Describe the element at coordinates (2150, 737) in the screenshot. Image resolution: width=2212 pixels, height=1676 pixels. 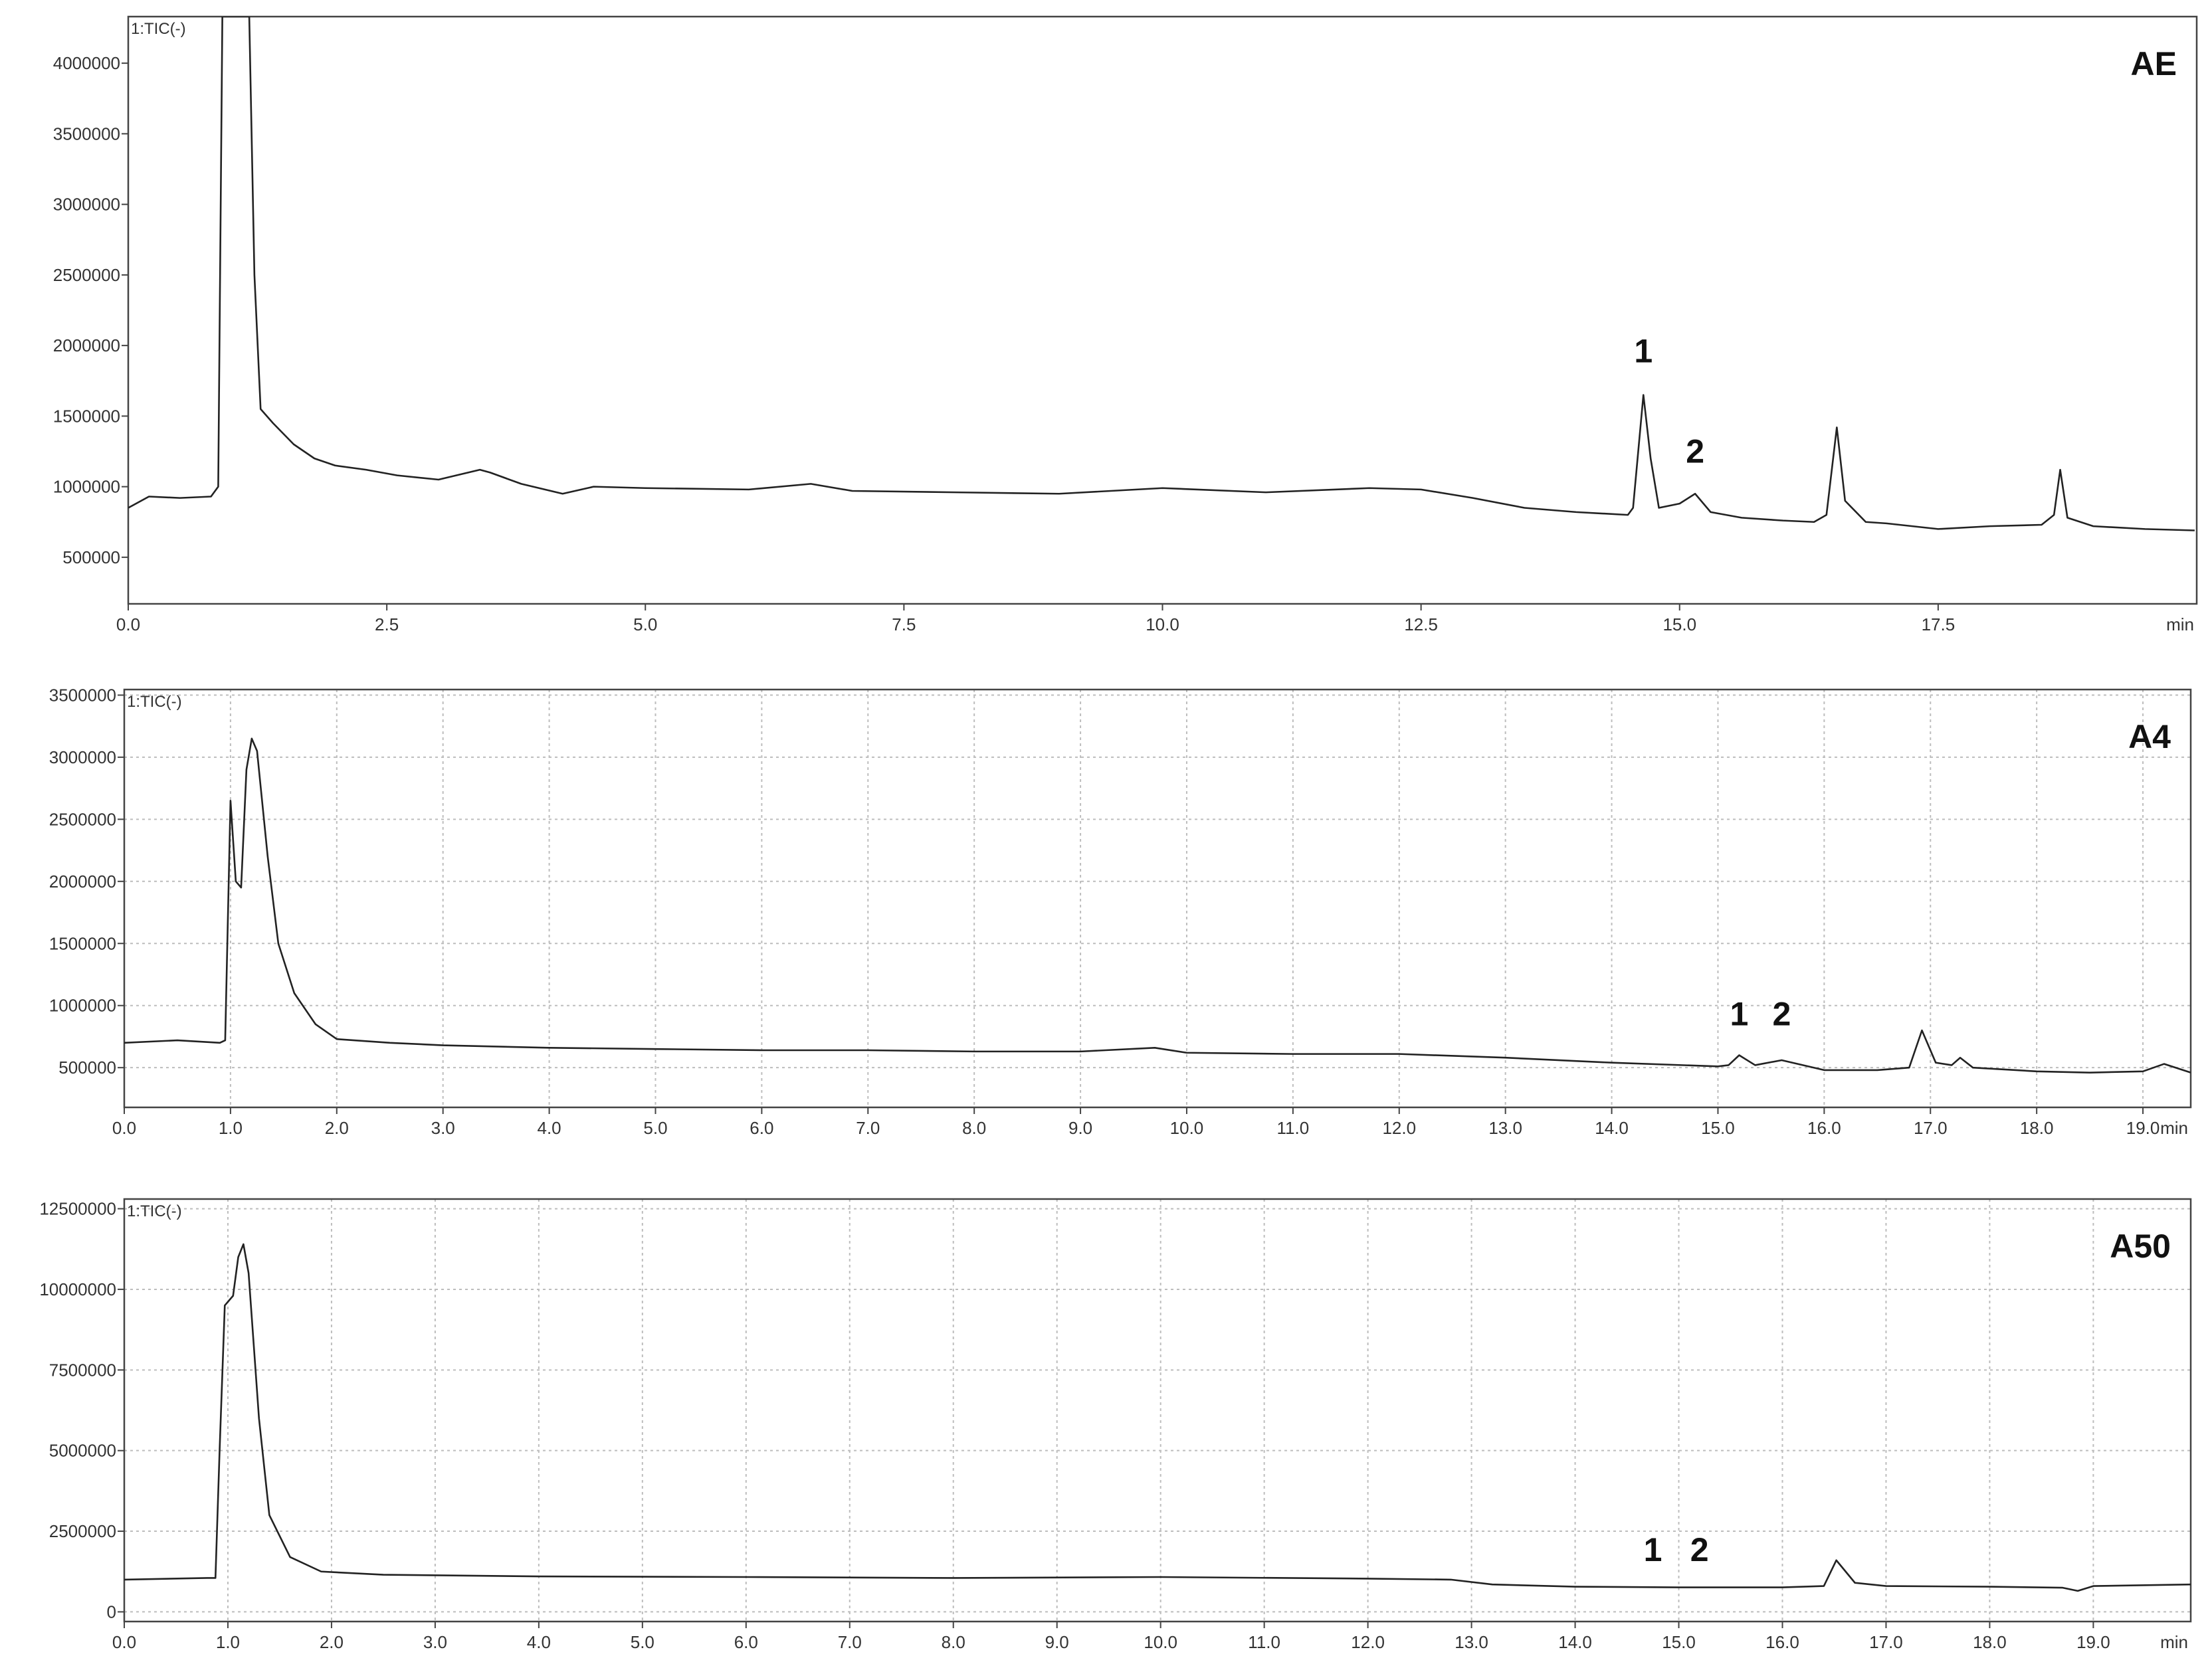
I see `panel-title: A4` at that location.